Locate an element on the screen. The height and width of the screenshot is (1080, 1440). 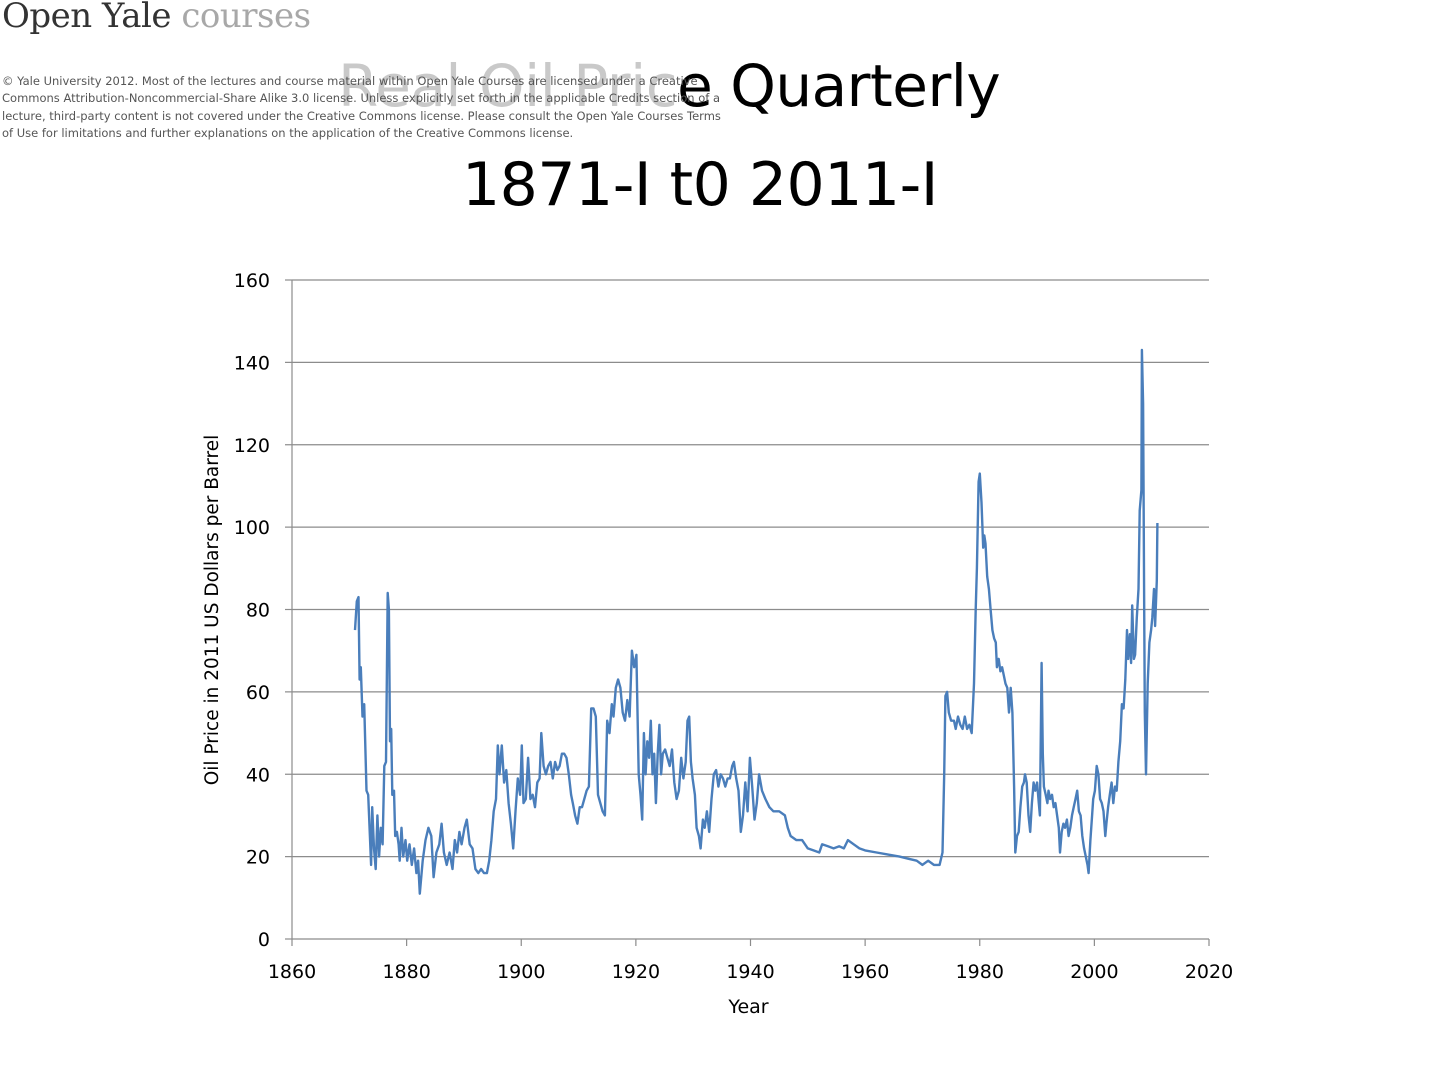
y-axis-label: Oil Price in 2011 US Dollars per Barrel is located at coordinates (212, 610).